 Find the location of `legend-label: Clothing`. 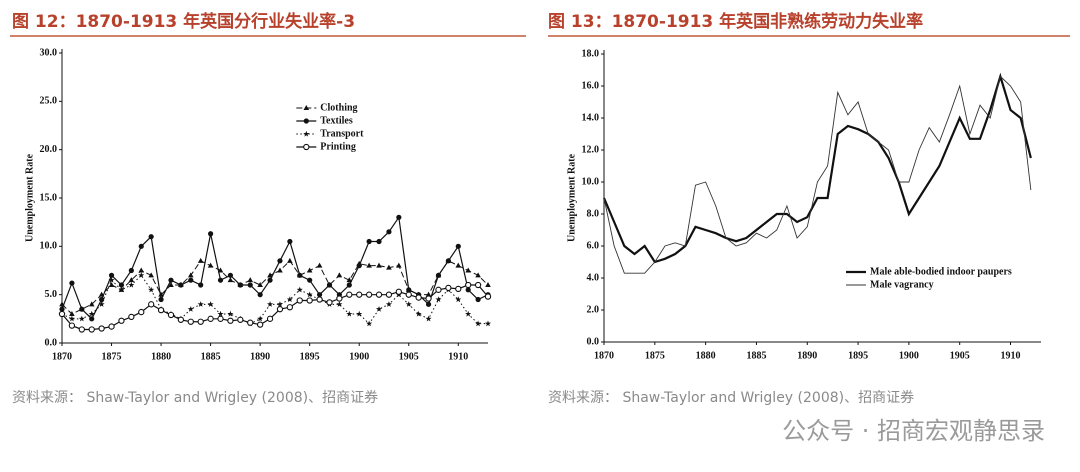

legend-label: Clothing is located at coordinates (338, 107).